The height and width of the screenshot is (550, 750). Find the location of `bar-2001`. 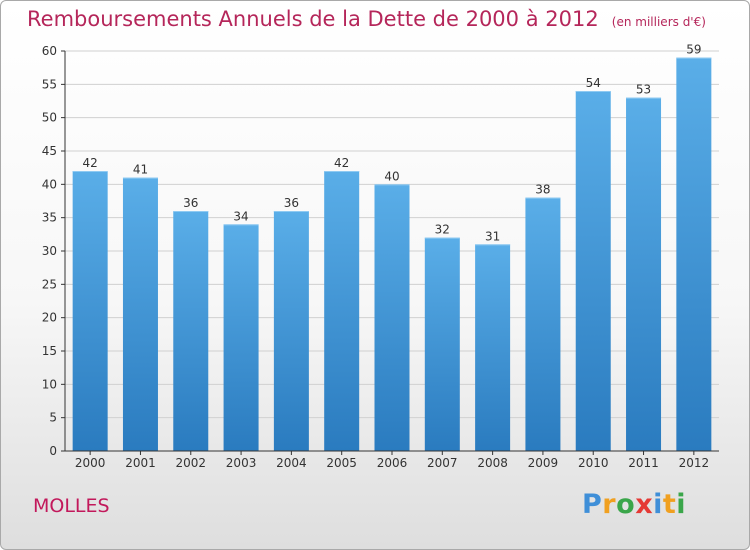

bar-2001 is located at coordinates (140, 314).